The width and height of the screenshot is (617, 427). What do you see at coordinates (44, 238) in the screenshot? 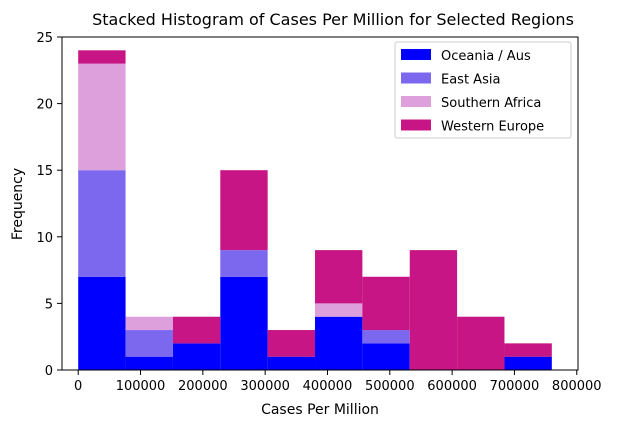
I see `y-tick-label: 10` at bounding box center [44, 238].